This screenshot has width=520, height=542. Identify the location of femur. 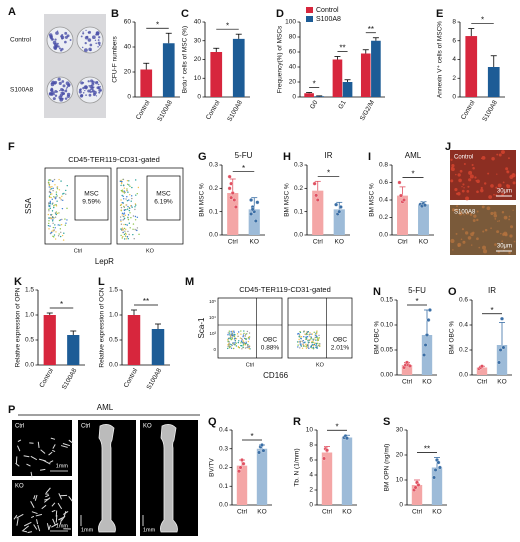
(169, 478).